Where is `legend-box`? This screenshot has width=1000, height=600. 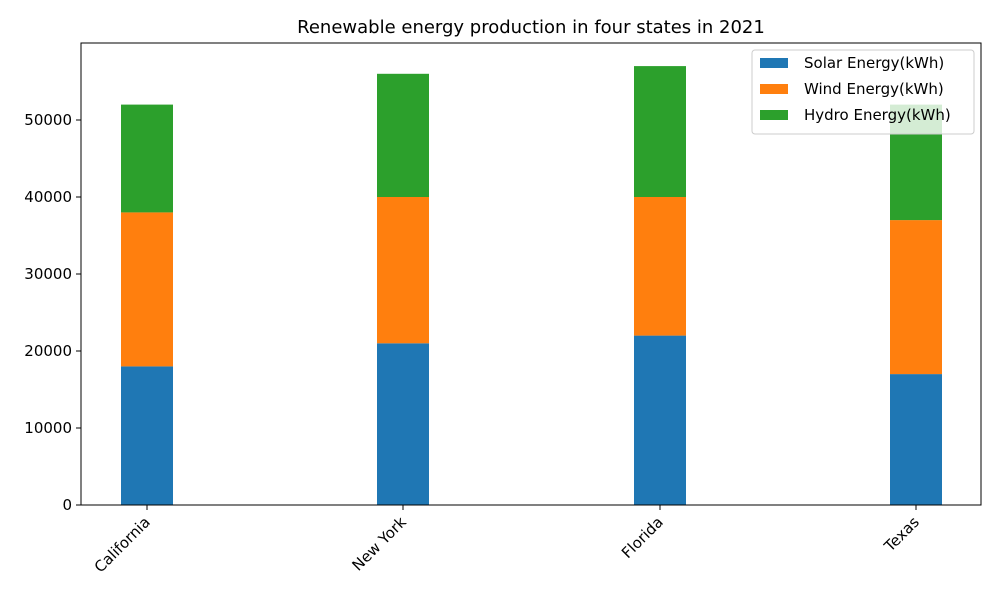
legend-box is located at coordinates (863, 92).